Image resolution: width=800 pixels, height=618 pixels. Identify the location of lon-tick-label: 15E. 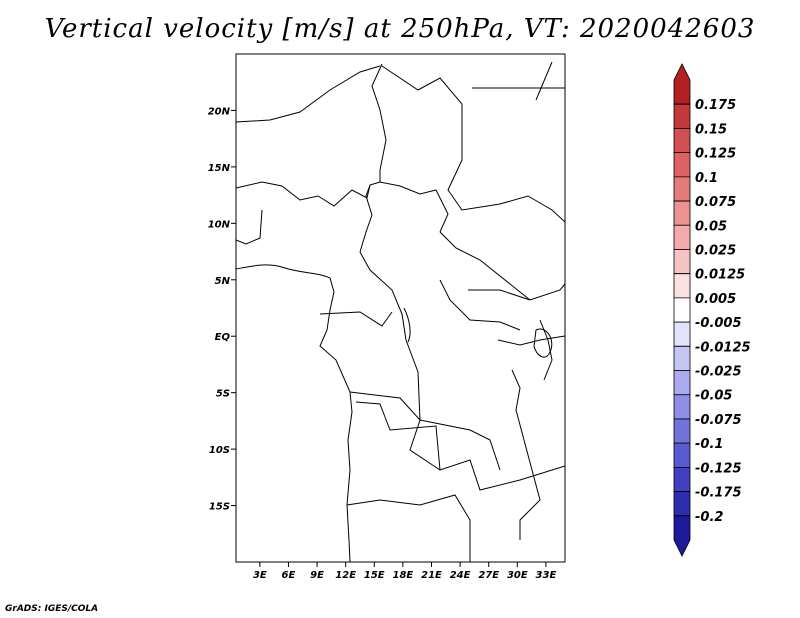
(374, 575).